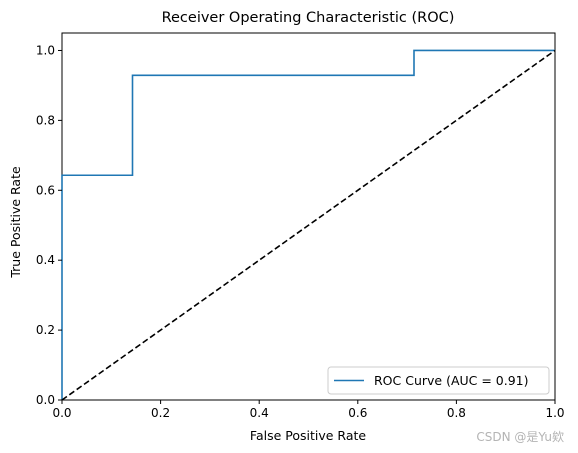 Image resolution: width=578 pixels, height=453 pixels. What do you see at coordinates (259, 413) in the screenshot?
I see `x-tick-label: 0.4` at bounding box center [259, 413].